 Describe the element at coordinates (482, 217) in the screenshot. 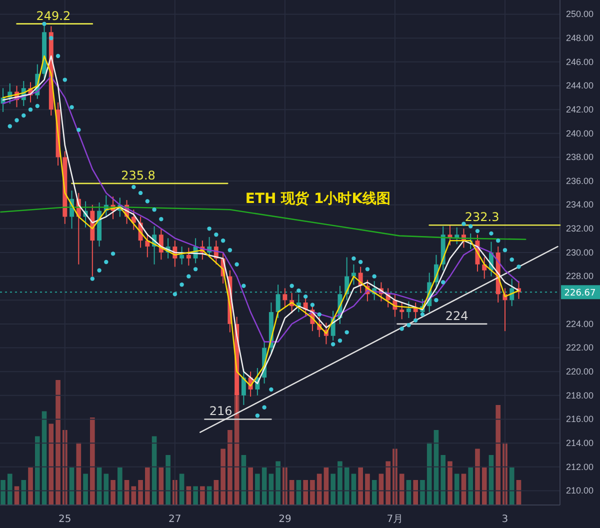

I see `annotation: 232.3` at that location.